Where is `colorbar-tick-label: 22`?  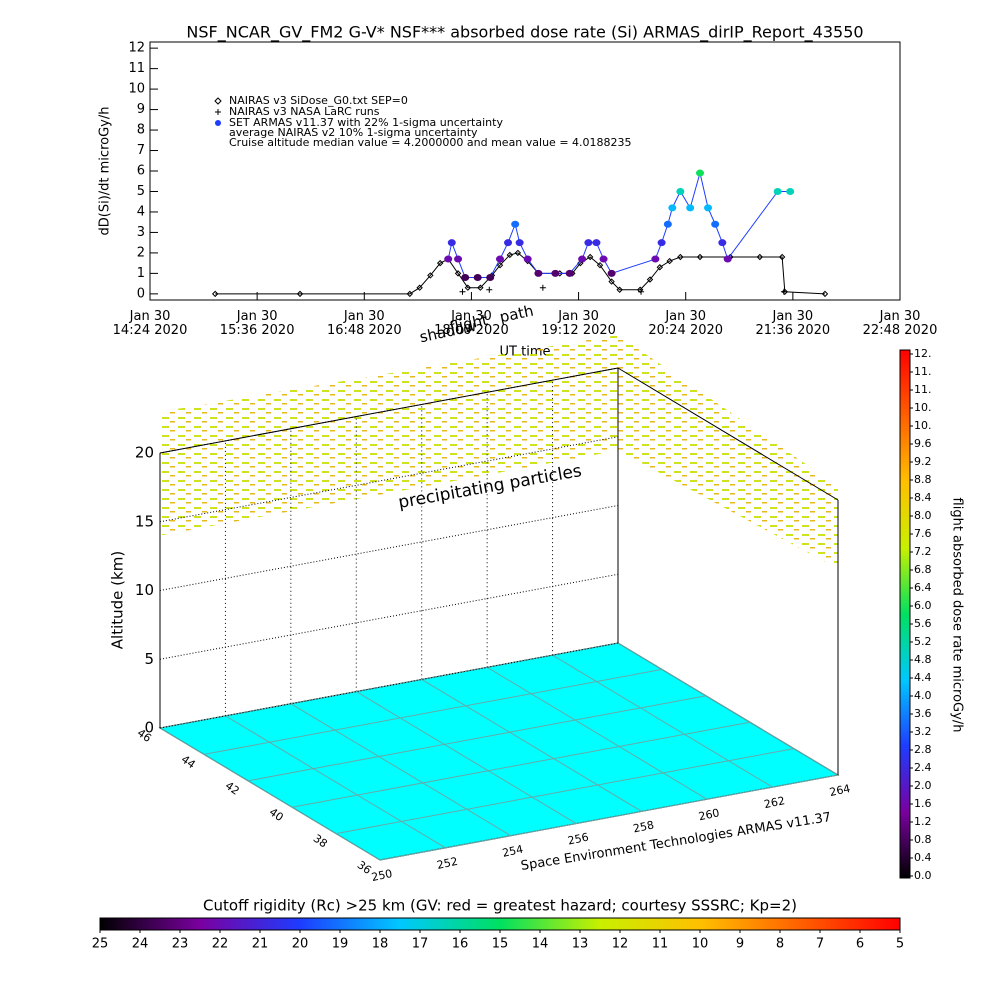 colorbar-tick-label: 22 is located at coordinates (220, 944).